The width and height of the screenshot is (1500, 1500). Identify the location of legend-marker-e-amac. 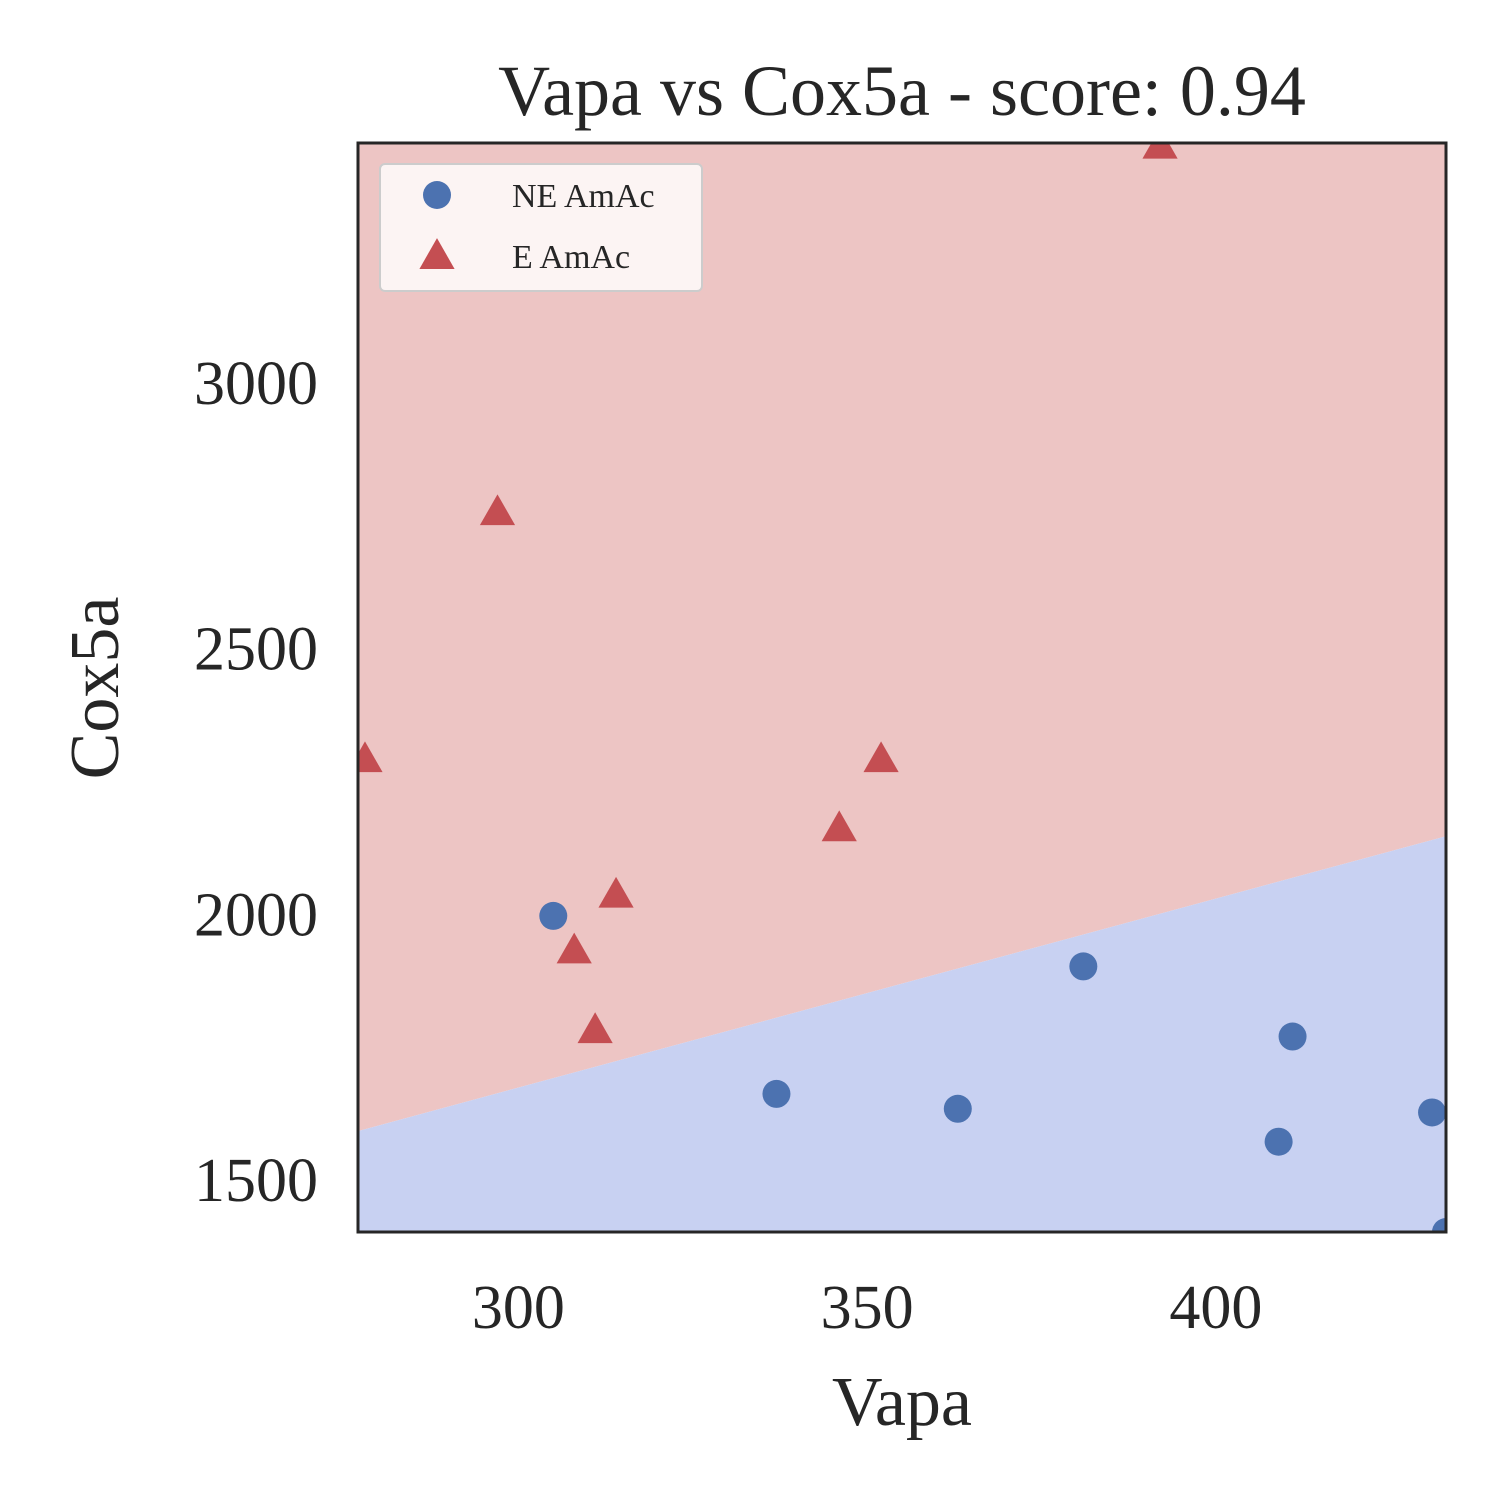
(437, 253).